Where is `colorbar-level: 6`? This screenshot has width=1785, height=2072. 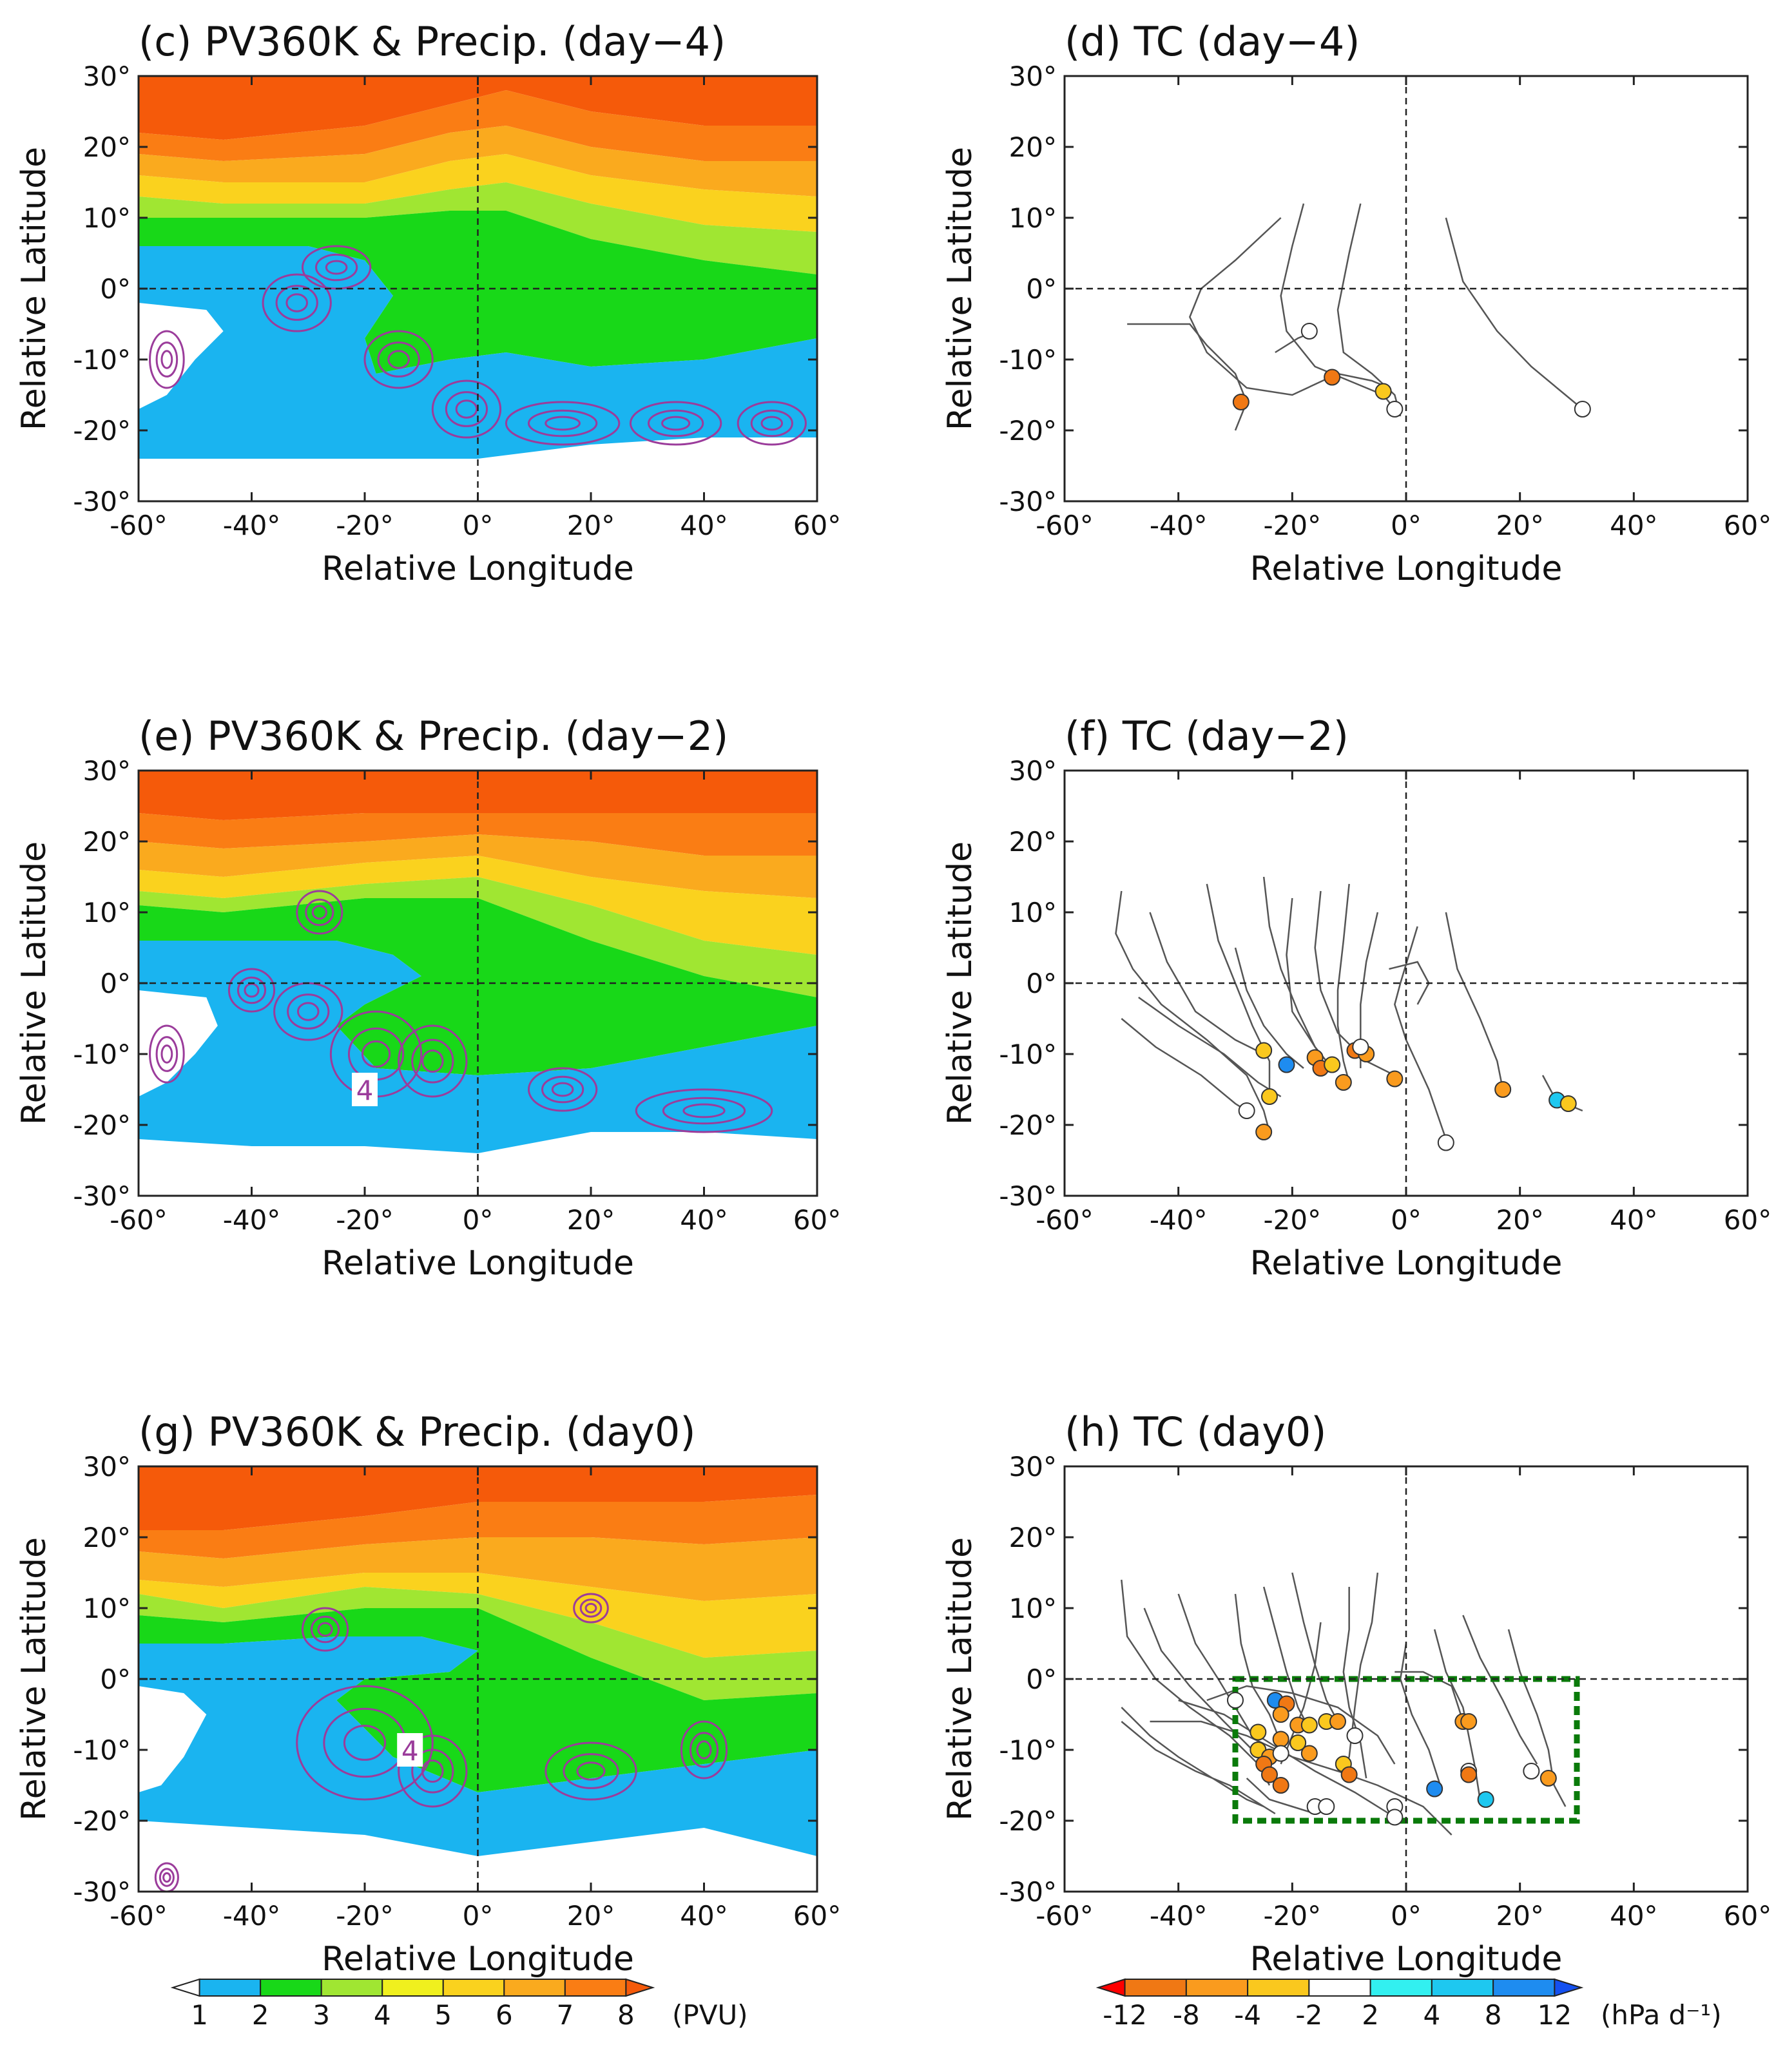 colorbar-level: 6 is located at coordinates (505, 2015).